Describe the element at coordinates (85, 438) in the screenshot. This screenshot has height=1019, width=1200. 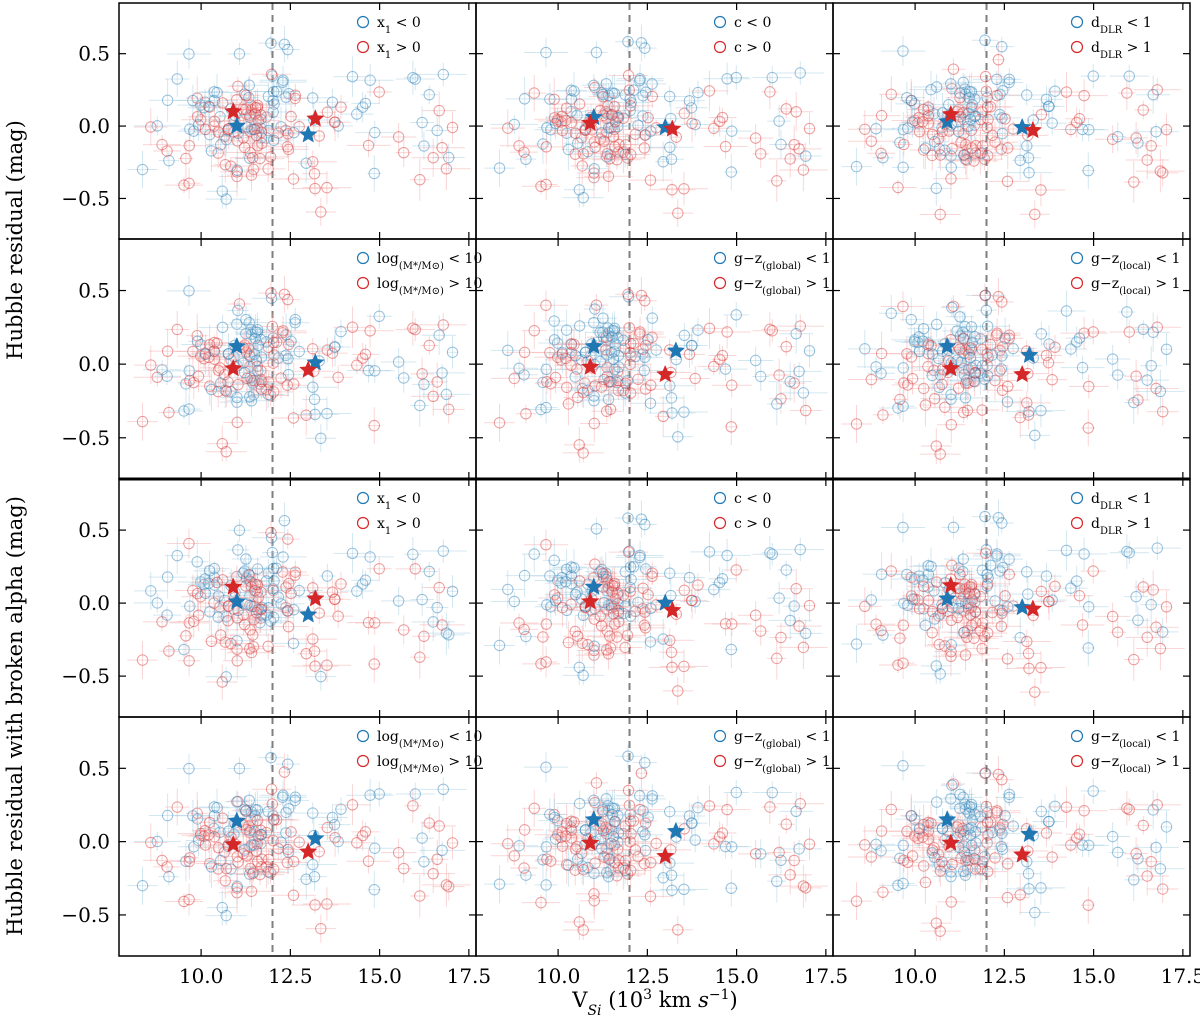
I see `y-tick-label: −0.5` at that location.